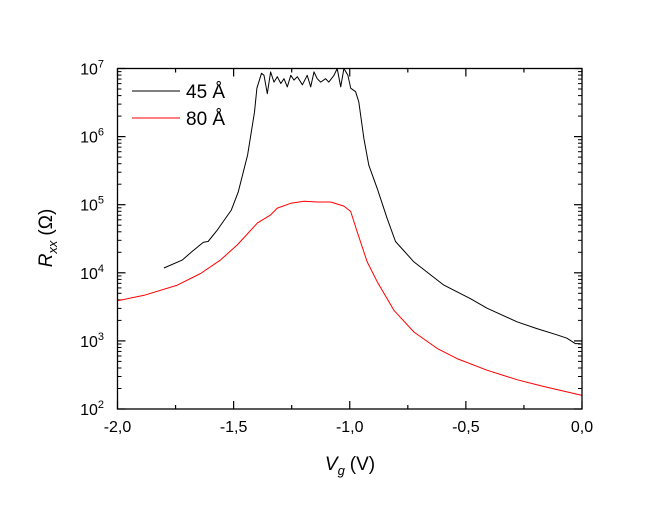 The image size is (647, 514). What do you see at coordinates (46, 260) in the screenshot?
I see `y-axis-symbol: R` at bounding box center [46, 260].